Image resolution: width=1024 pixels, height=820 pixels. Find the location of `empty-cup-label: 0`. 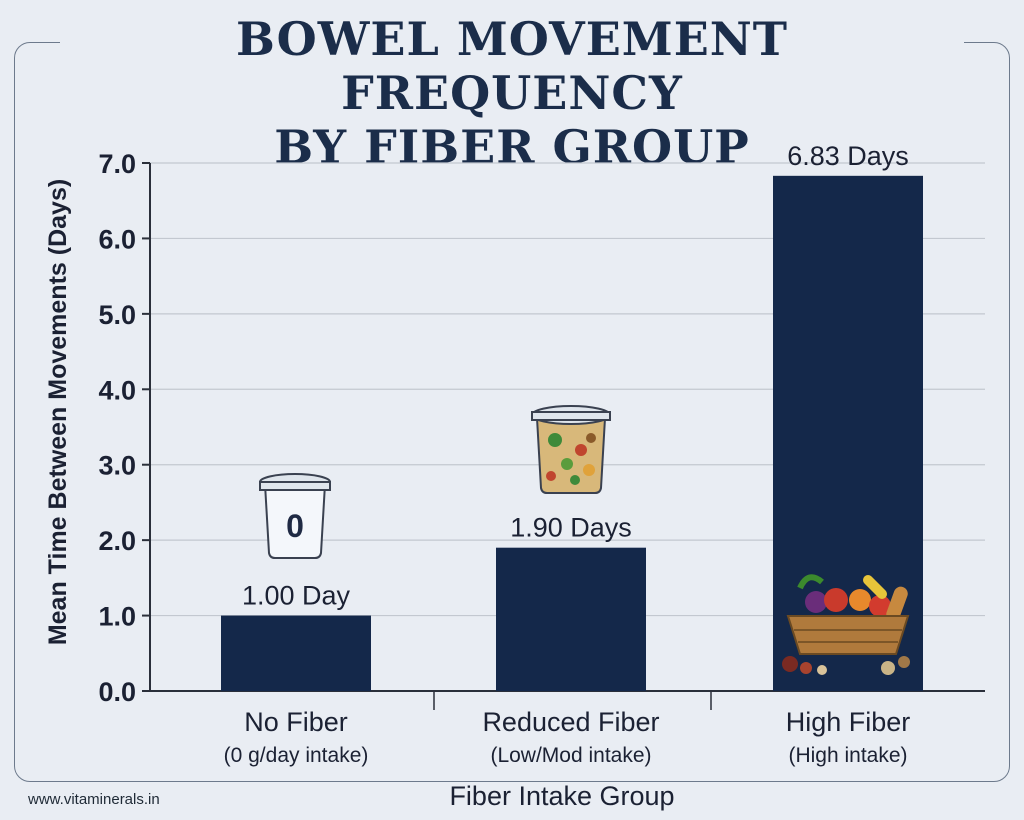

empty-cup-label: 0 is located at coordinates (295, 526).